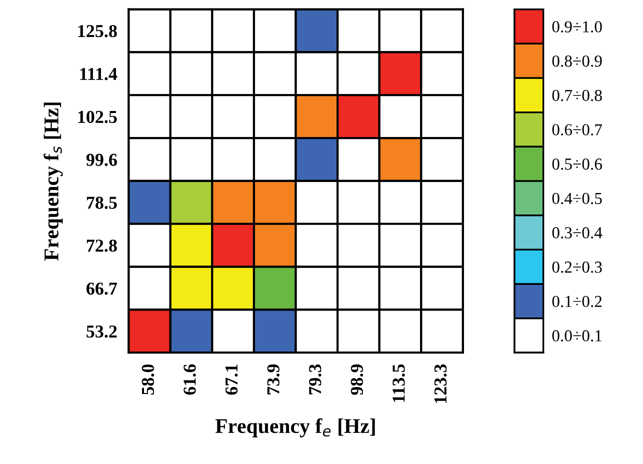  Describe the element at coordinates (577, 198) in the screenshot. I see `color-bar-label: 0.4÷0.5` at that location.